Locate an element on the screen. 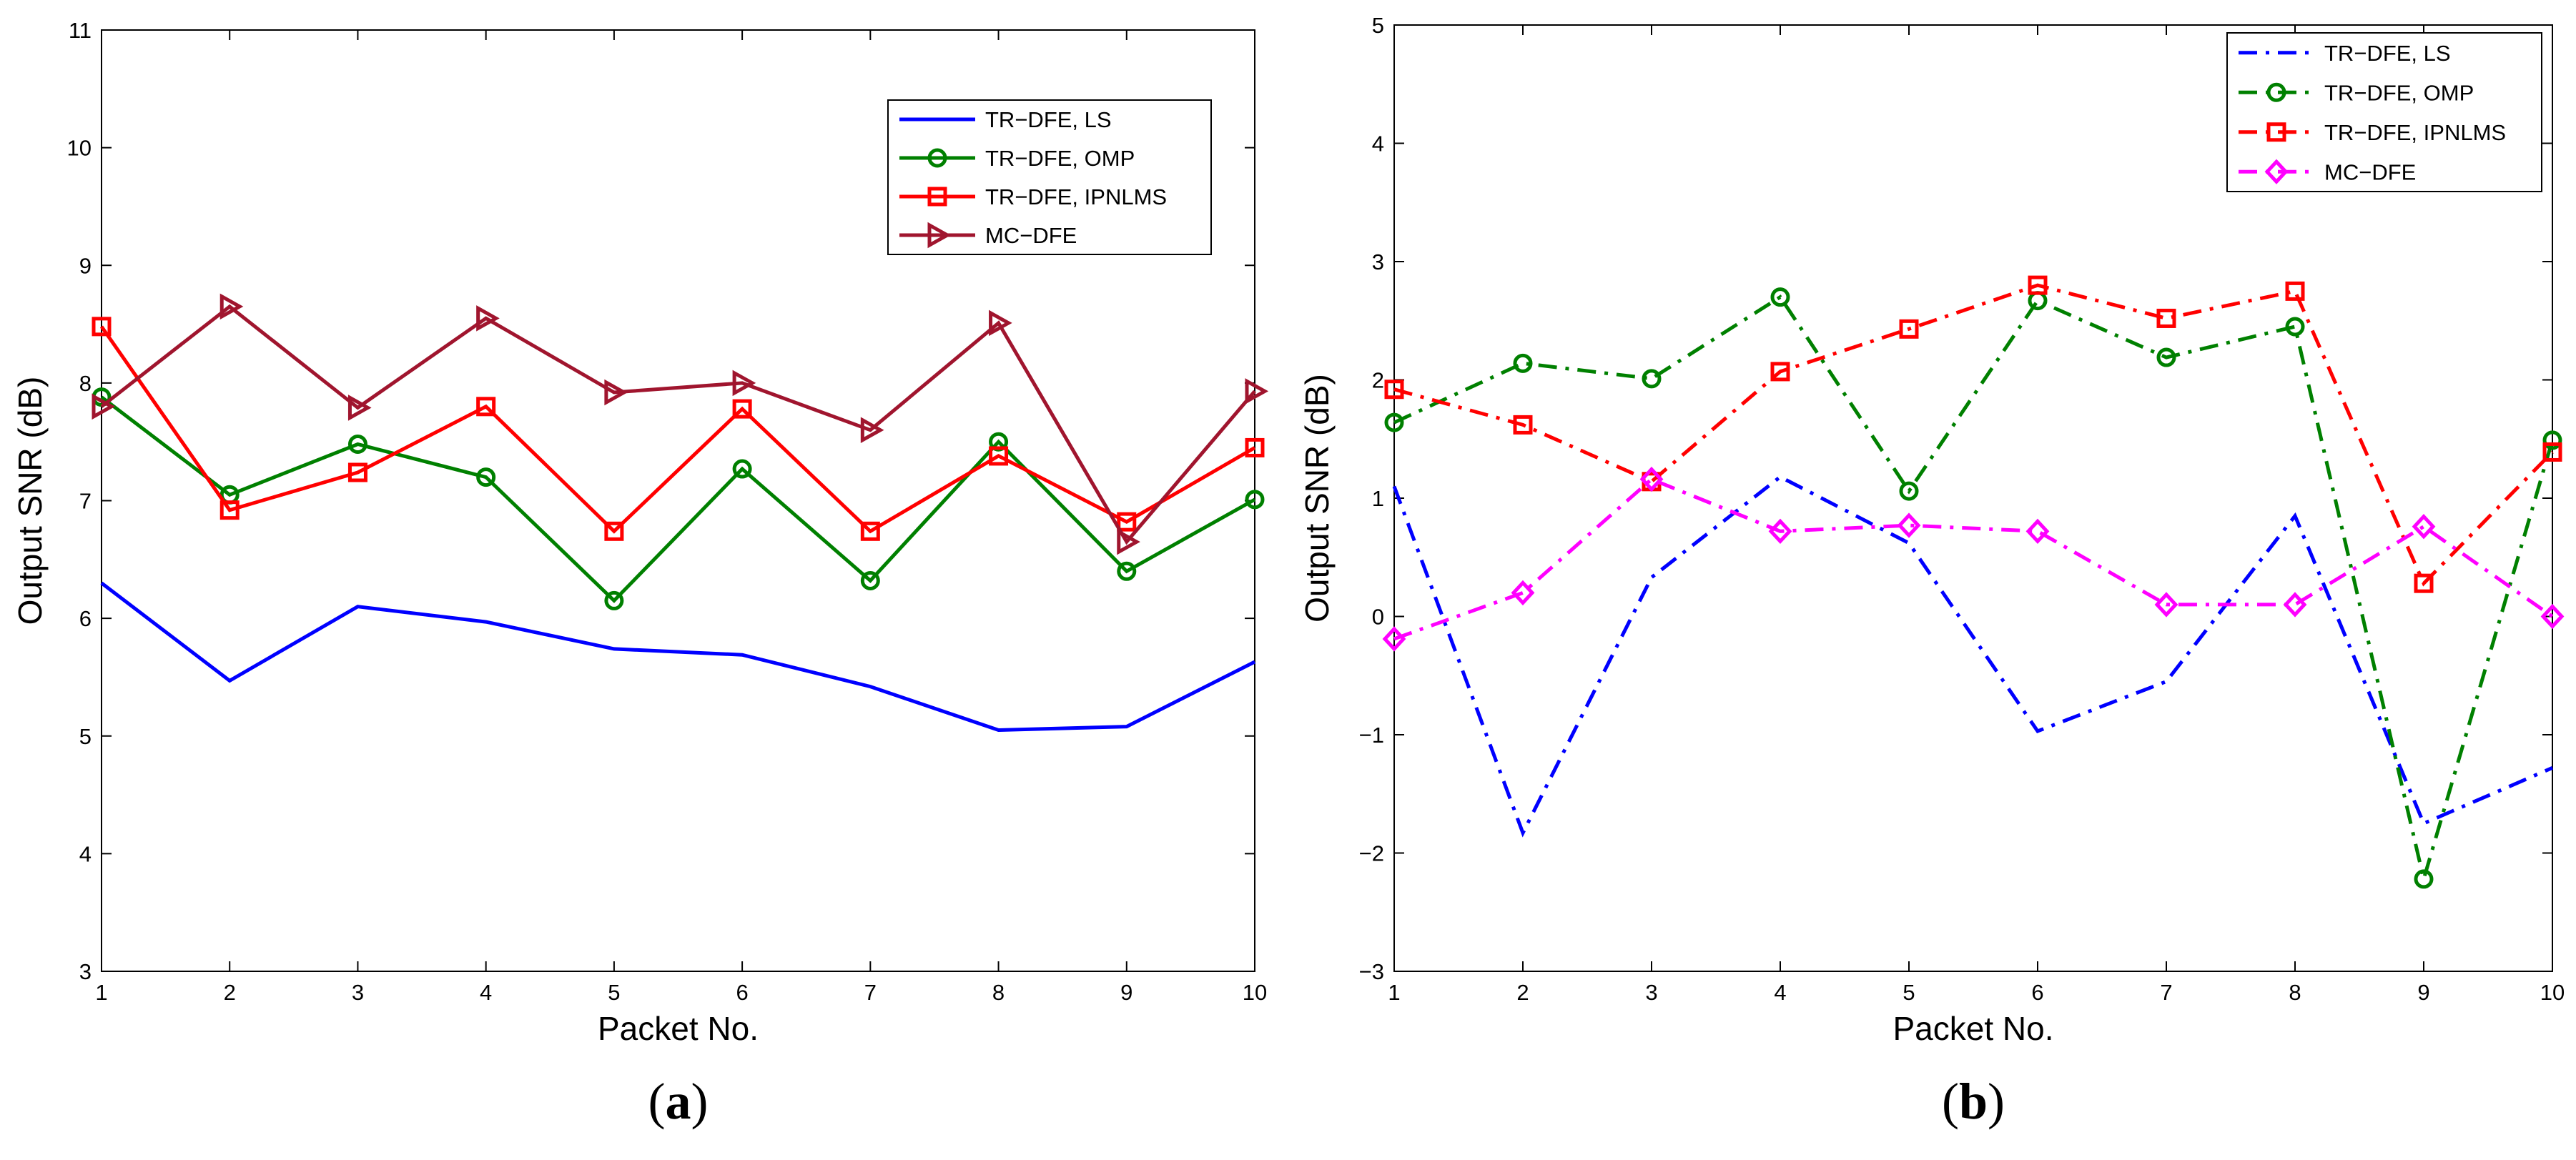 Image resolution: width=2576 pixels, height=1160 pixels. y-tick-label: 8 is located at coordinates (85, 383).